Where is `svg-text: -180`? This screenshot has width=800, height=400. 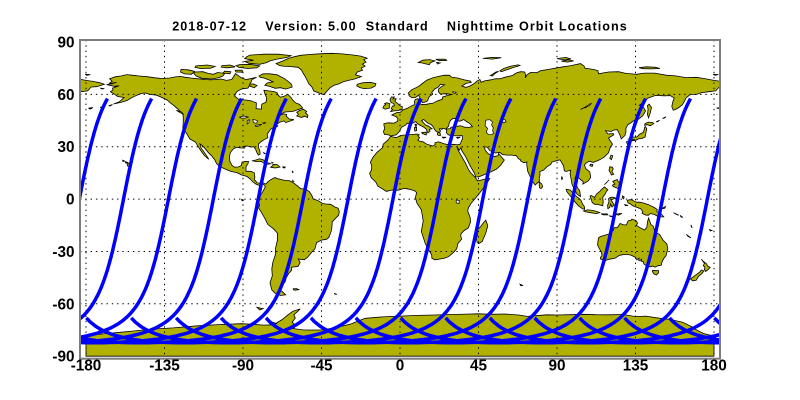
svg-text: -180 is located at coordinates (86, 366).